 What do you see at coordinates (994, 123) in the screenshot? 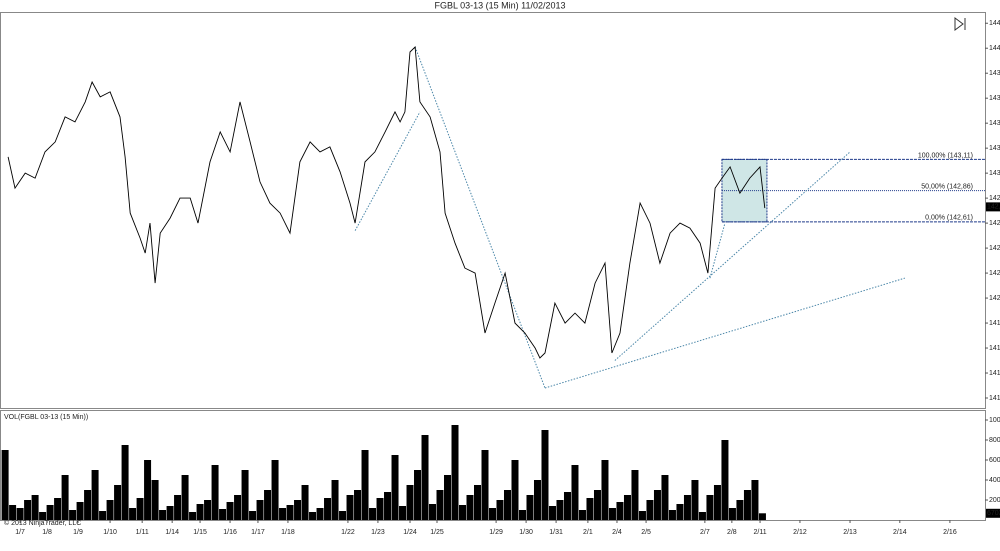
I see `y-tick-label: 143,40` at bounding box center [994, 123].